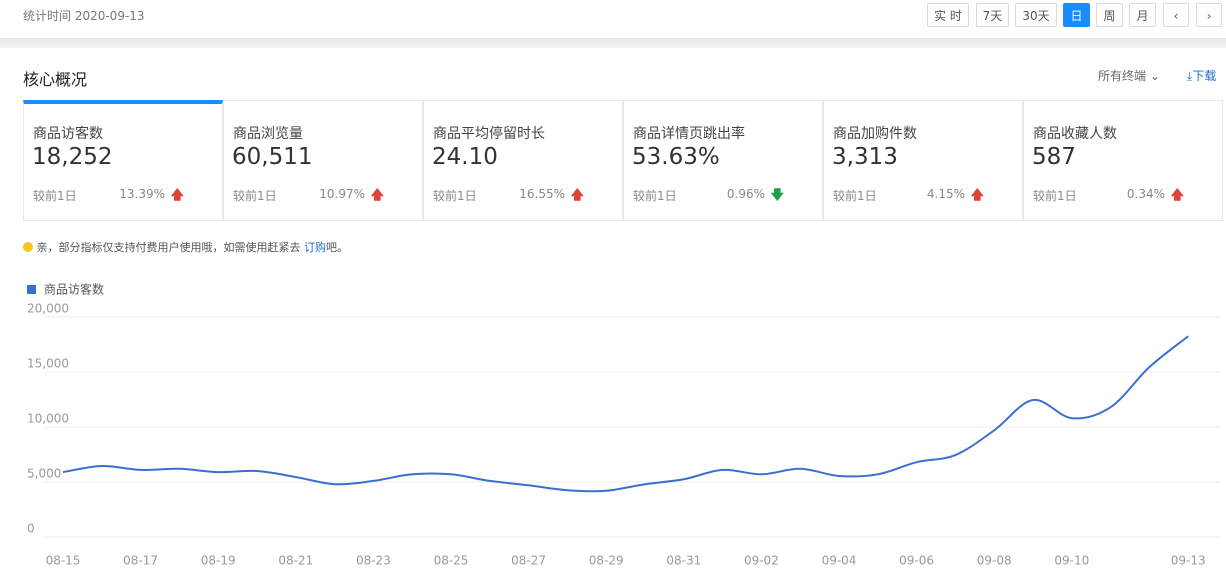  I want to click on metric-name: 商品平均停留时长, so click(489, 134).